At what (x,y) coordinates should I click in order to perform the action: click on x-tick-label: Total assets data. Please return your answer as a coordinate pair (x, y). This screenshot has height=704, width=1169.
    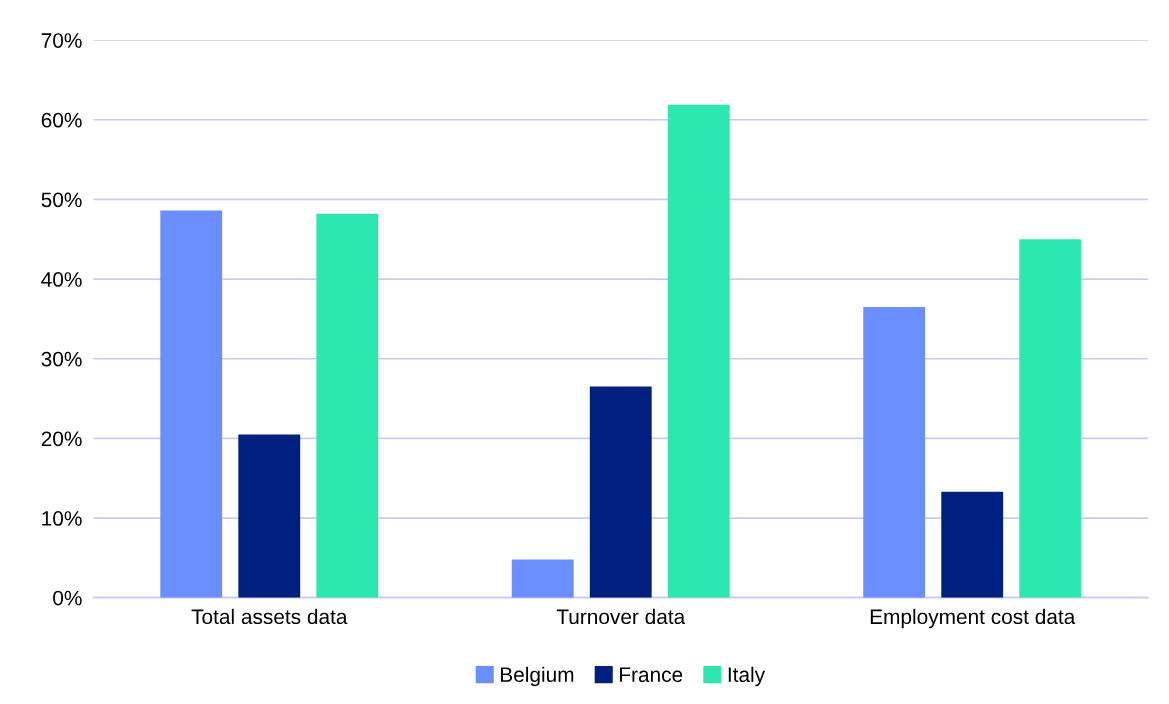
    Looking at the image, I should click on (269, 616).